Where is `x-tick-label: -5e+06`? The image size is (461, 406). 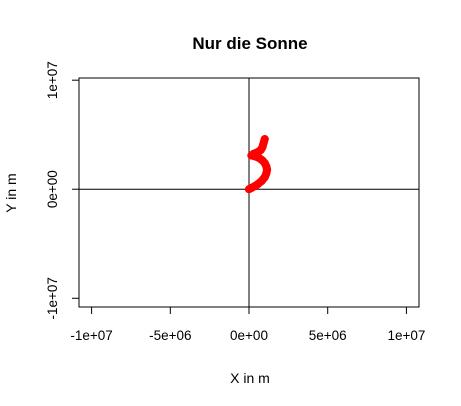 x-tick-label: -5e+06 is located at coordinates (170, 335).